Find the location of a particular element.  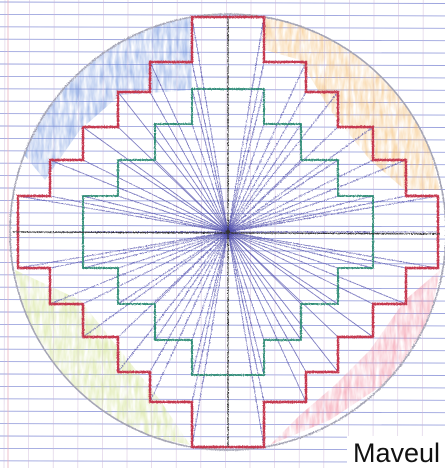

artist-signature: Maveul is located at coordinates (395, 452).